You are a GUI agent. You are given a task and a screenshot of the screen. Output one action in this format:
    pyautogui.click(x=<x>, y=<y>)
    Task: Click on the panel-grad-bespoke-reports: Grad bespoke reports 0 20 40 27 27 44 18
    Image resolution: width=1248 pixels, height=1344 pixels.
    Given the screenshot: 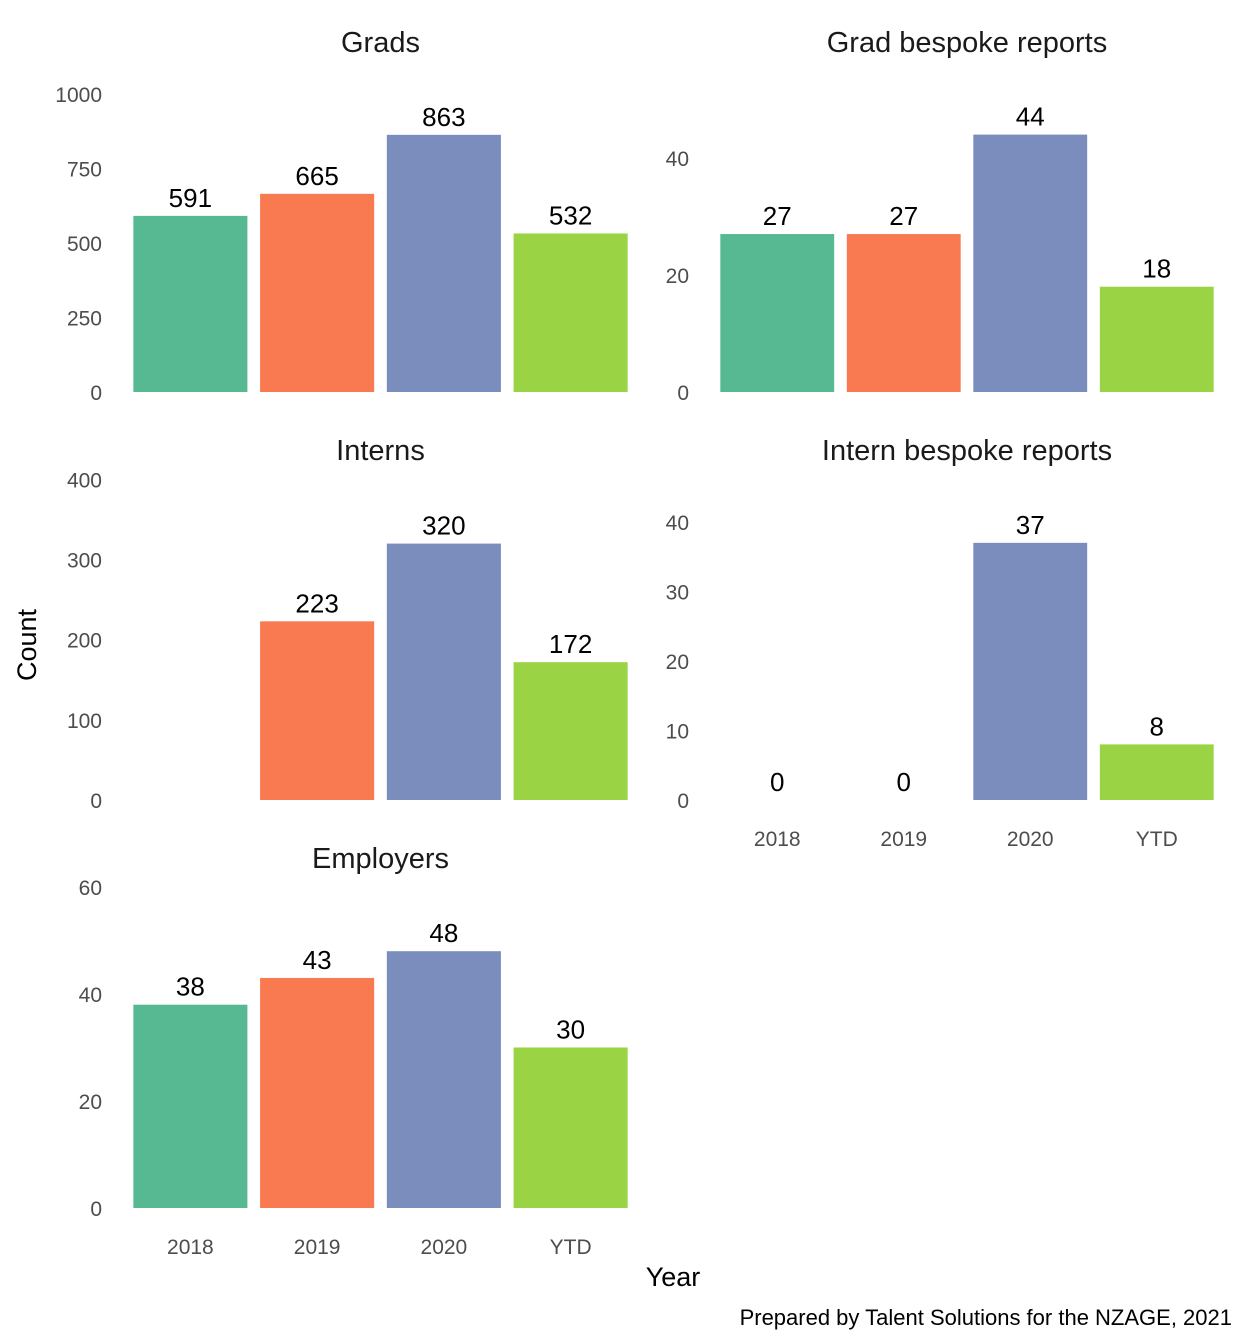 What is the action you would take?
    pyautogui.click(x=940, y=216)
    